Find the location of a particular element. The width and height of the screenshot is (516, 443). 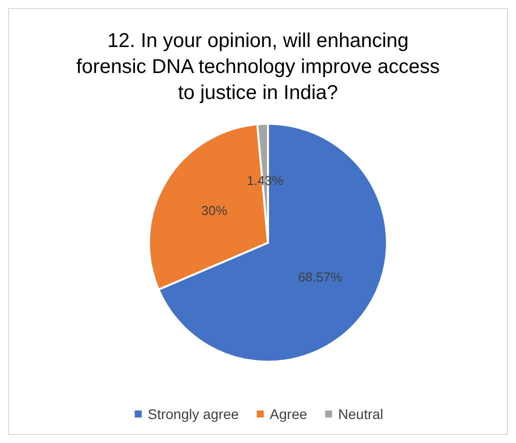

legend-label: Neutral is located at coordinates (361, 414).